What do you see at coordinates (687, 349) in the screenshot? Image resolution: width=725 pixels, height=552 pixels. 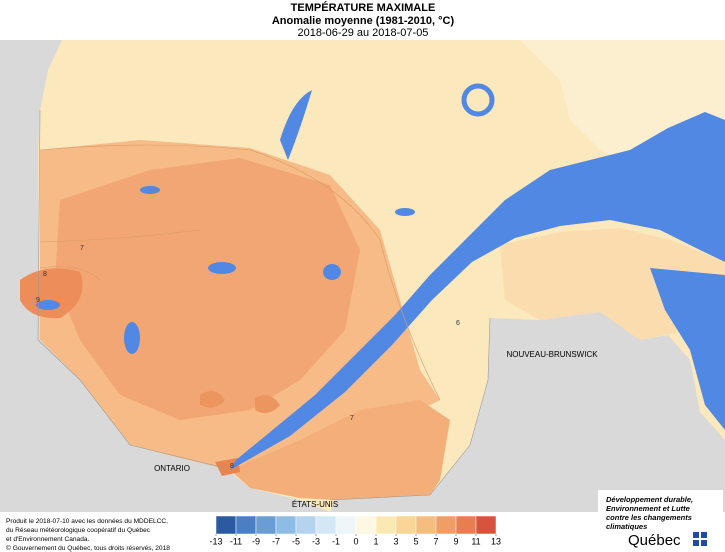 I see `gulf` at bounding box center [687, 349].